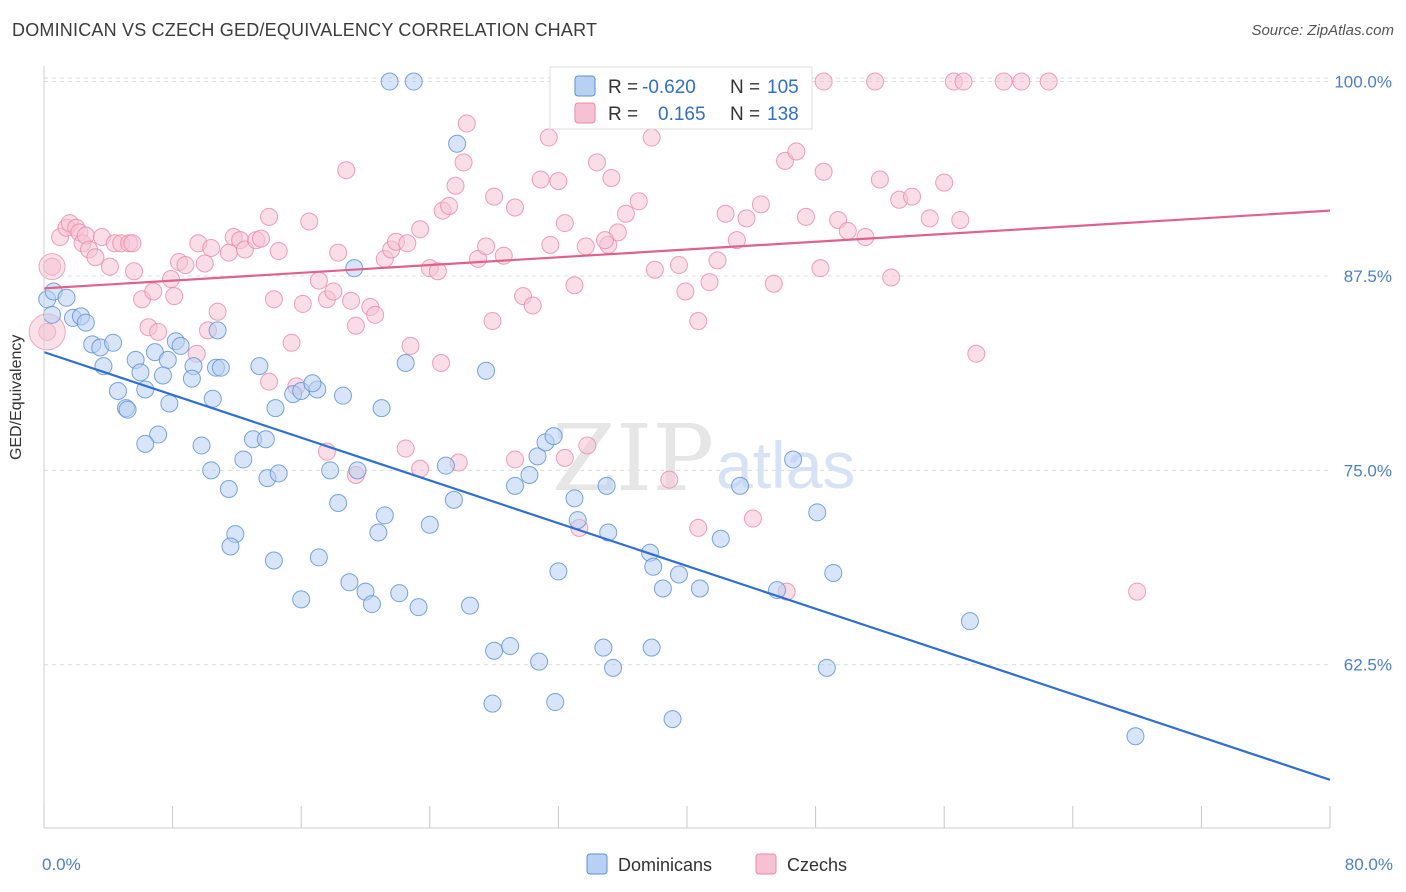 The height and width of the screenshot is (892, 1406). I want to click on stats-legend: R = -0.620 N = 105 R = 0.165 N = 138, so click(681, 98).